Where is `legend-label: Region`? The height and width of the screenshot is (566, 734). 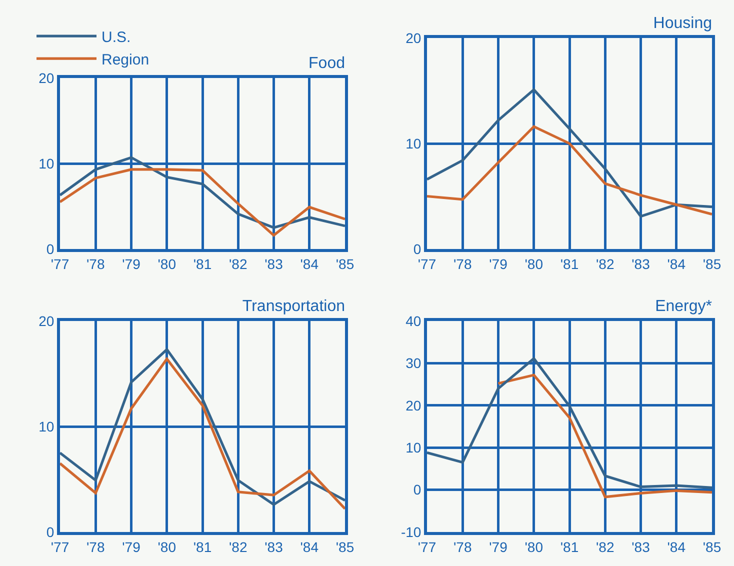 legend-label: Region is located at coordinates (126, 59).